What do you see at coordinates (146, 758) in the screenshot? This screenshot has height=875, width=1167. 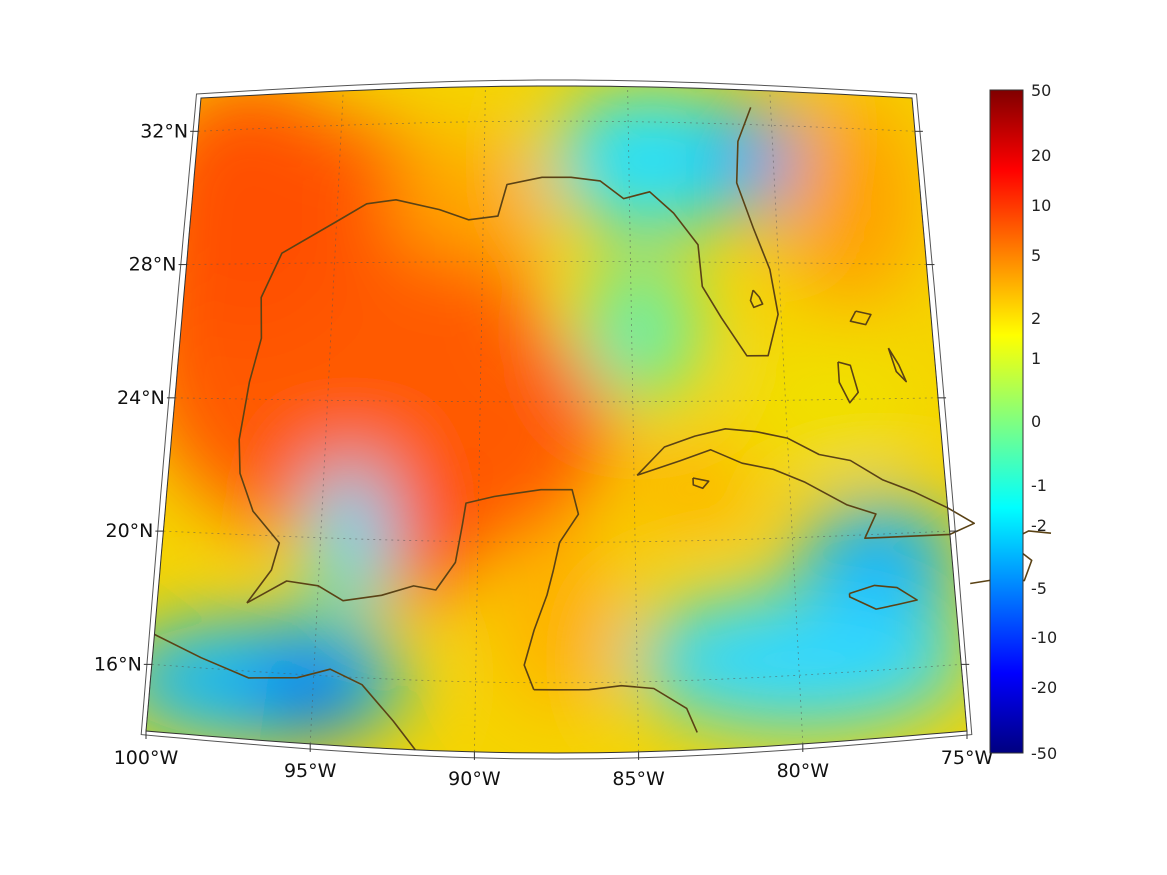 I see `lon-tick-label: 100°W` at bounding box center [146, 758].